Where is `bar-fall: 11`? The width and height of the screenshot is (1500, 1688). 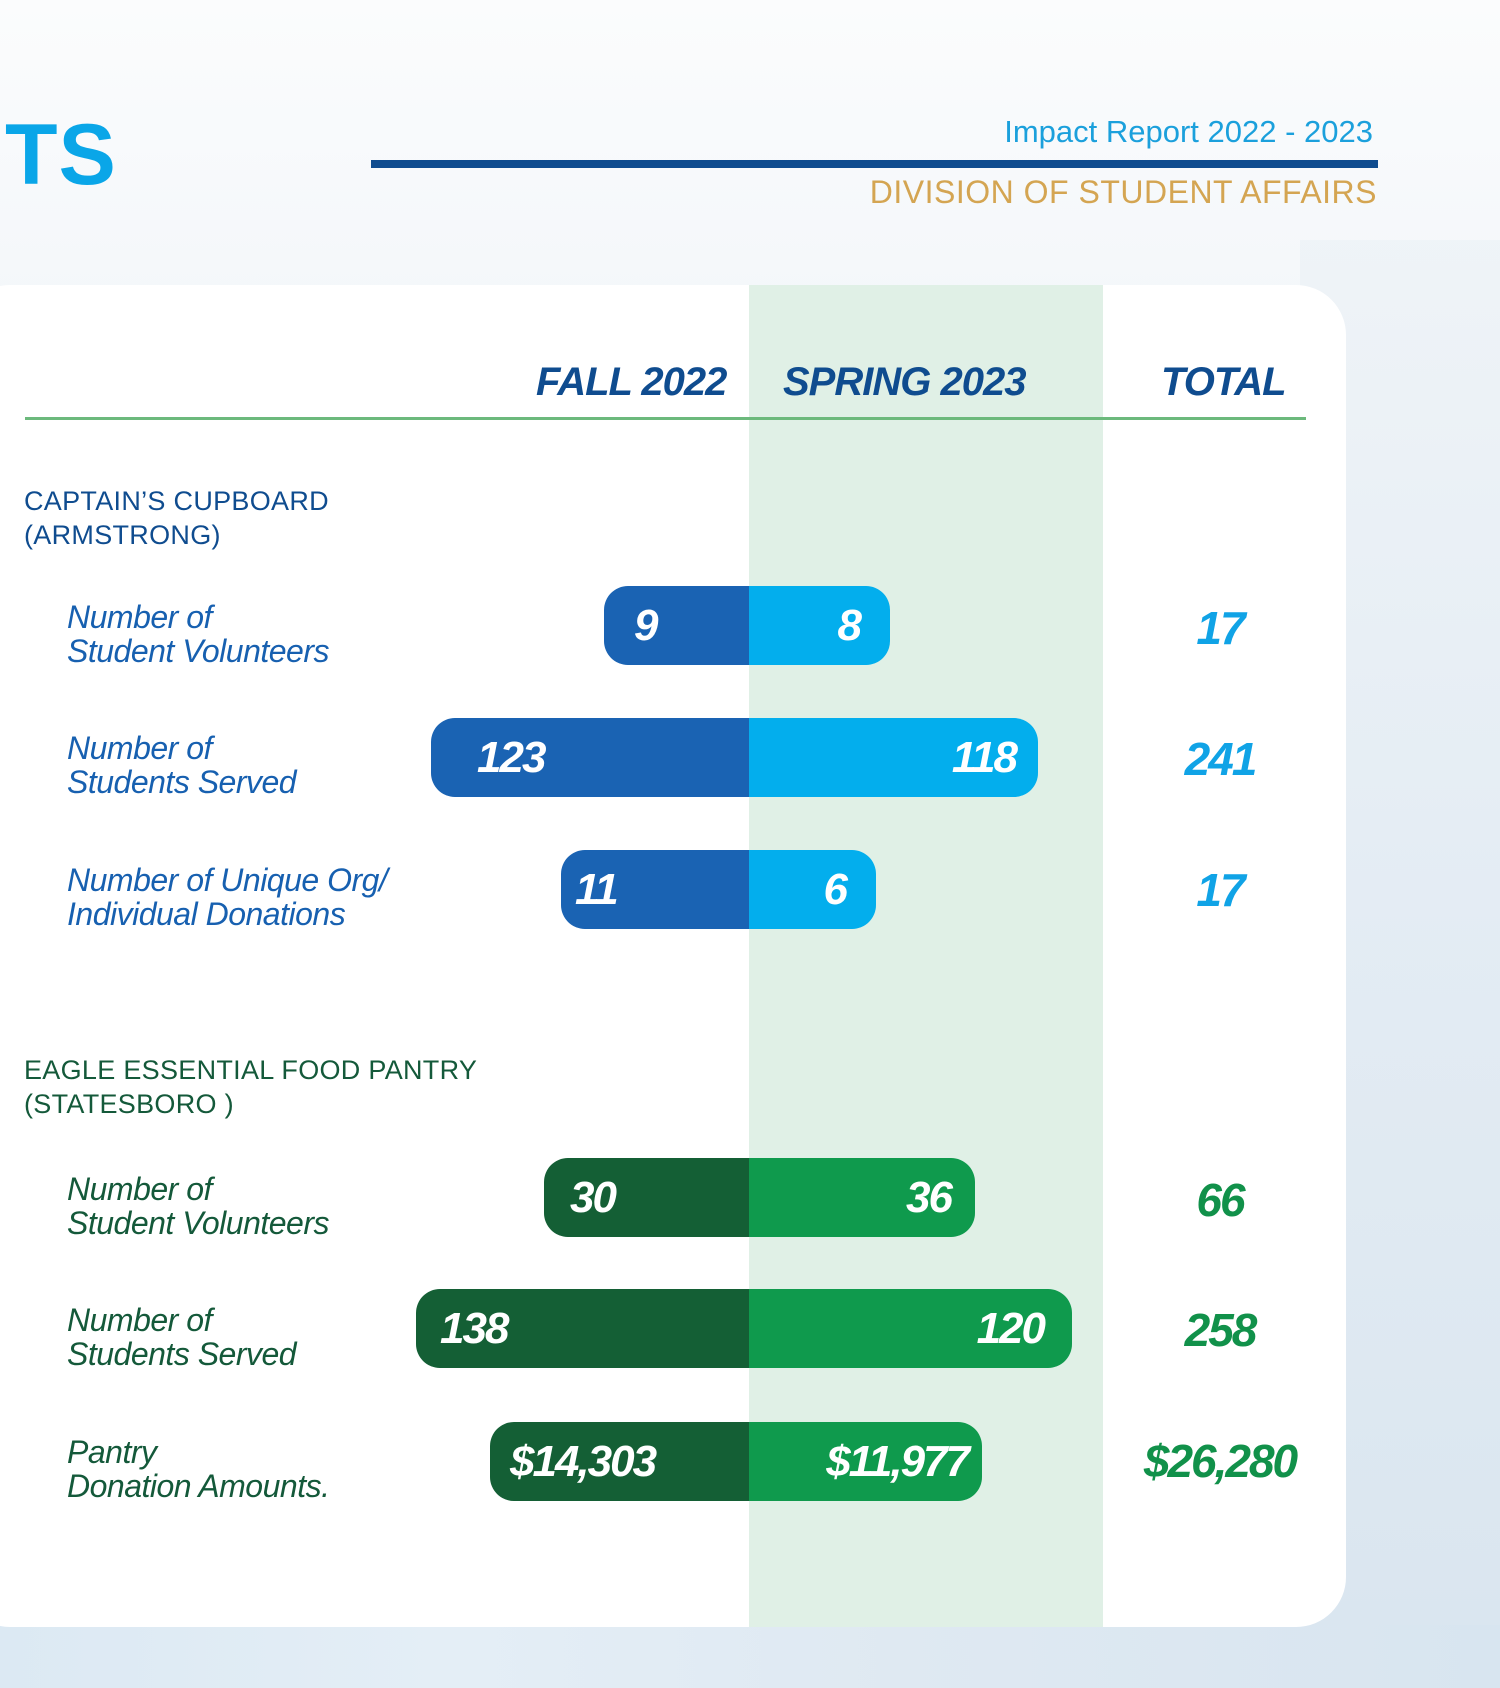
bar-fall: 11 is located at coordinates (655, 889).